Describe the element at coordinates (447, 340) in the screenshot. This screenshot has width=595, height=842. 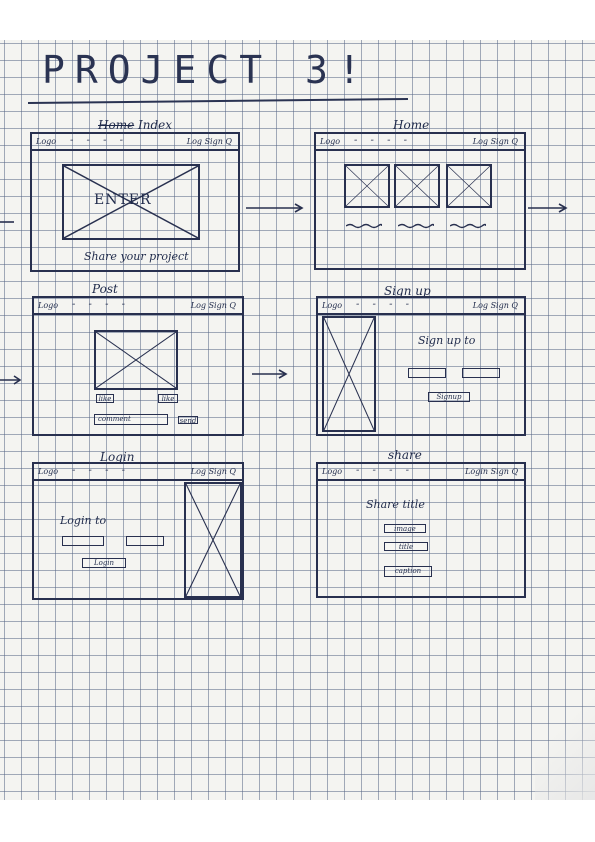
I see `signup-heading: Sign up to` at that location.